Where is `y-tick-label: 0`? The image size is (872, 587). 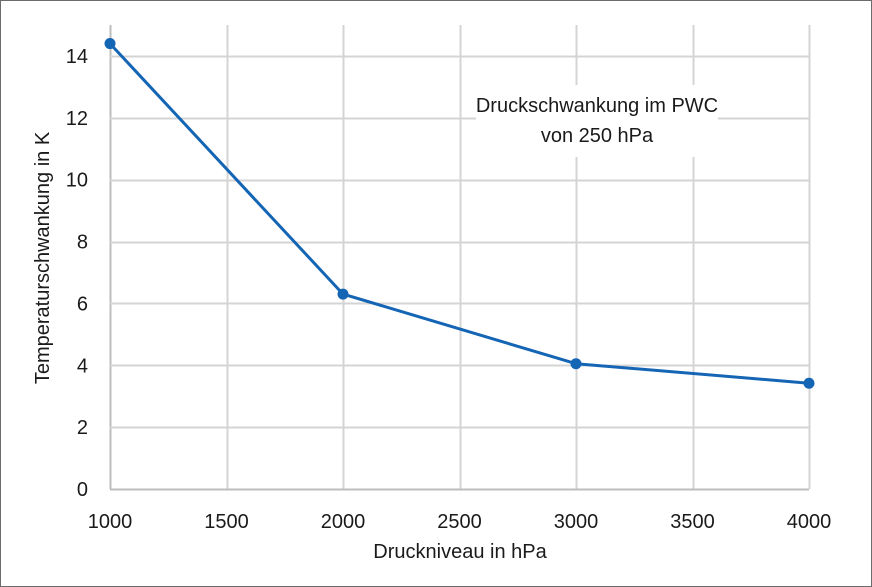 y-tick-label: 0 is located at coordinates (82, 490).